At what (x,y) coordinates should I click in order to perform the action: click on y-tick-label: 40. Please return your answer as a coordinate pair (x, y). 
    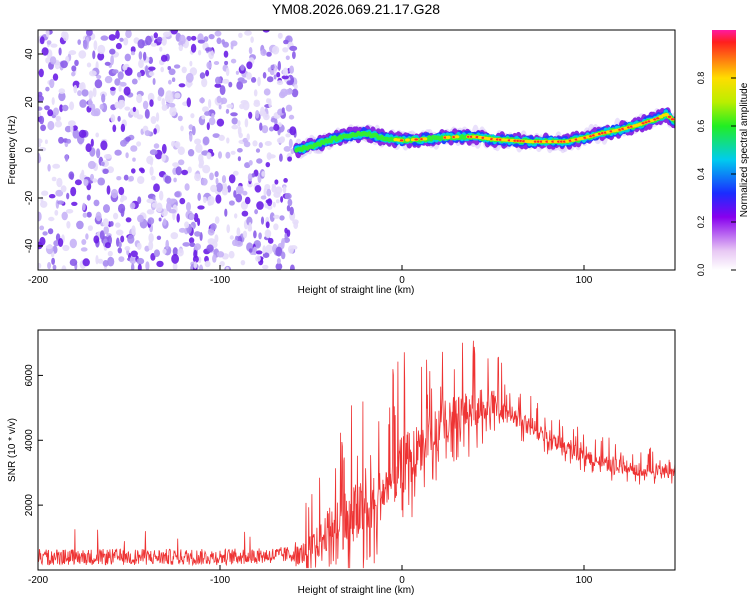
    Looking at the image, I should click on (29, 54).